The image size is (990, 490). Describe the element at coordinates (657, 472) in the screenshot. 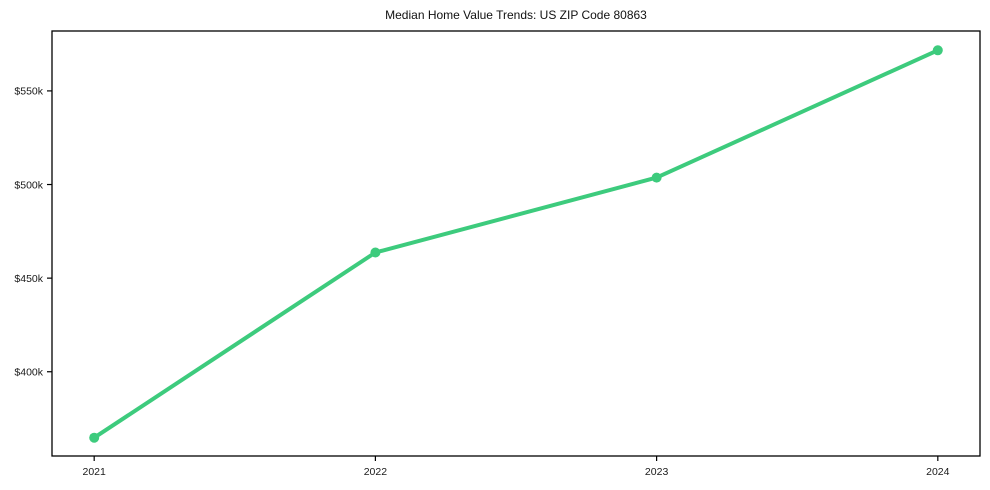

I see `x-tick-label: 2023` at that location.